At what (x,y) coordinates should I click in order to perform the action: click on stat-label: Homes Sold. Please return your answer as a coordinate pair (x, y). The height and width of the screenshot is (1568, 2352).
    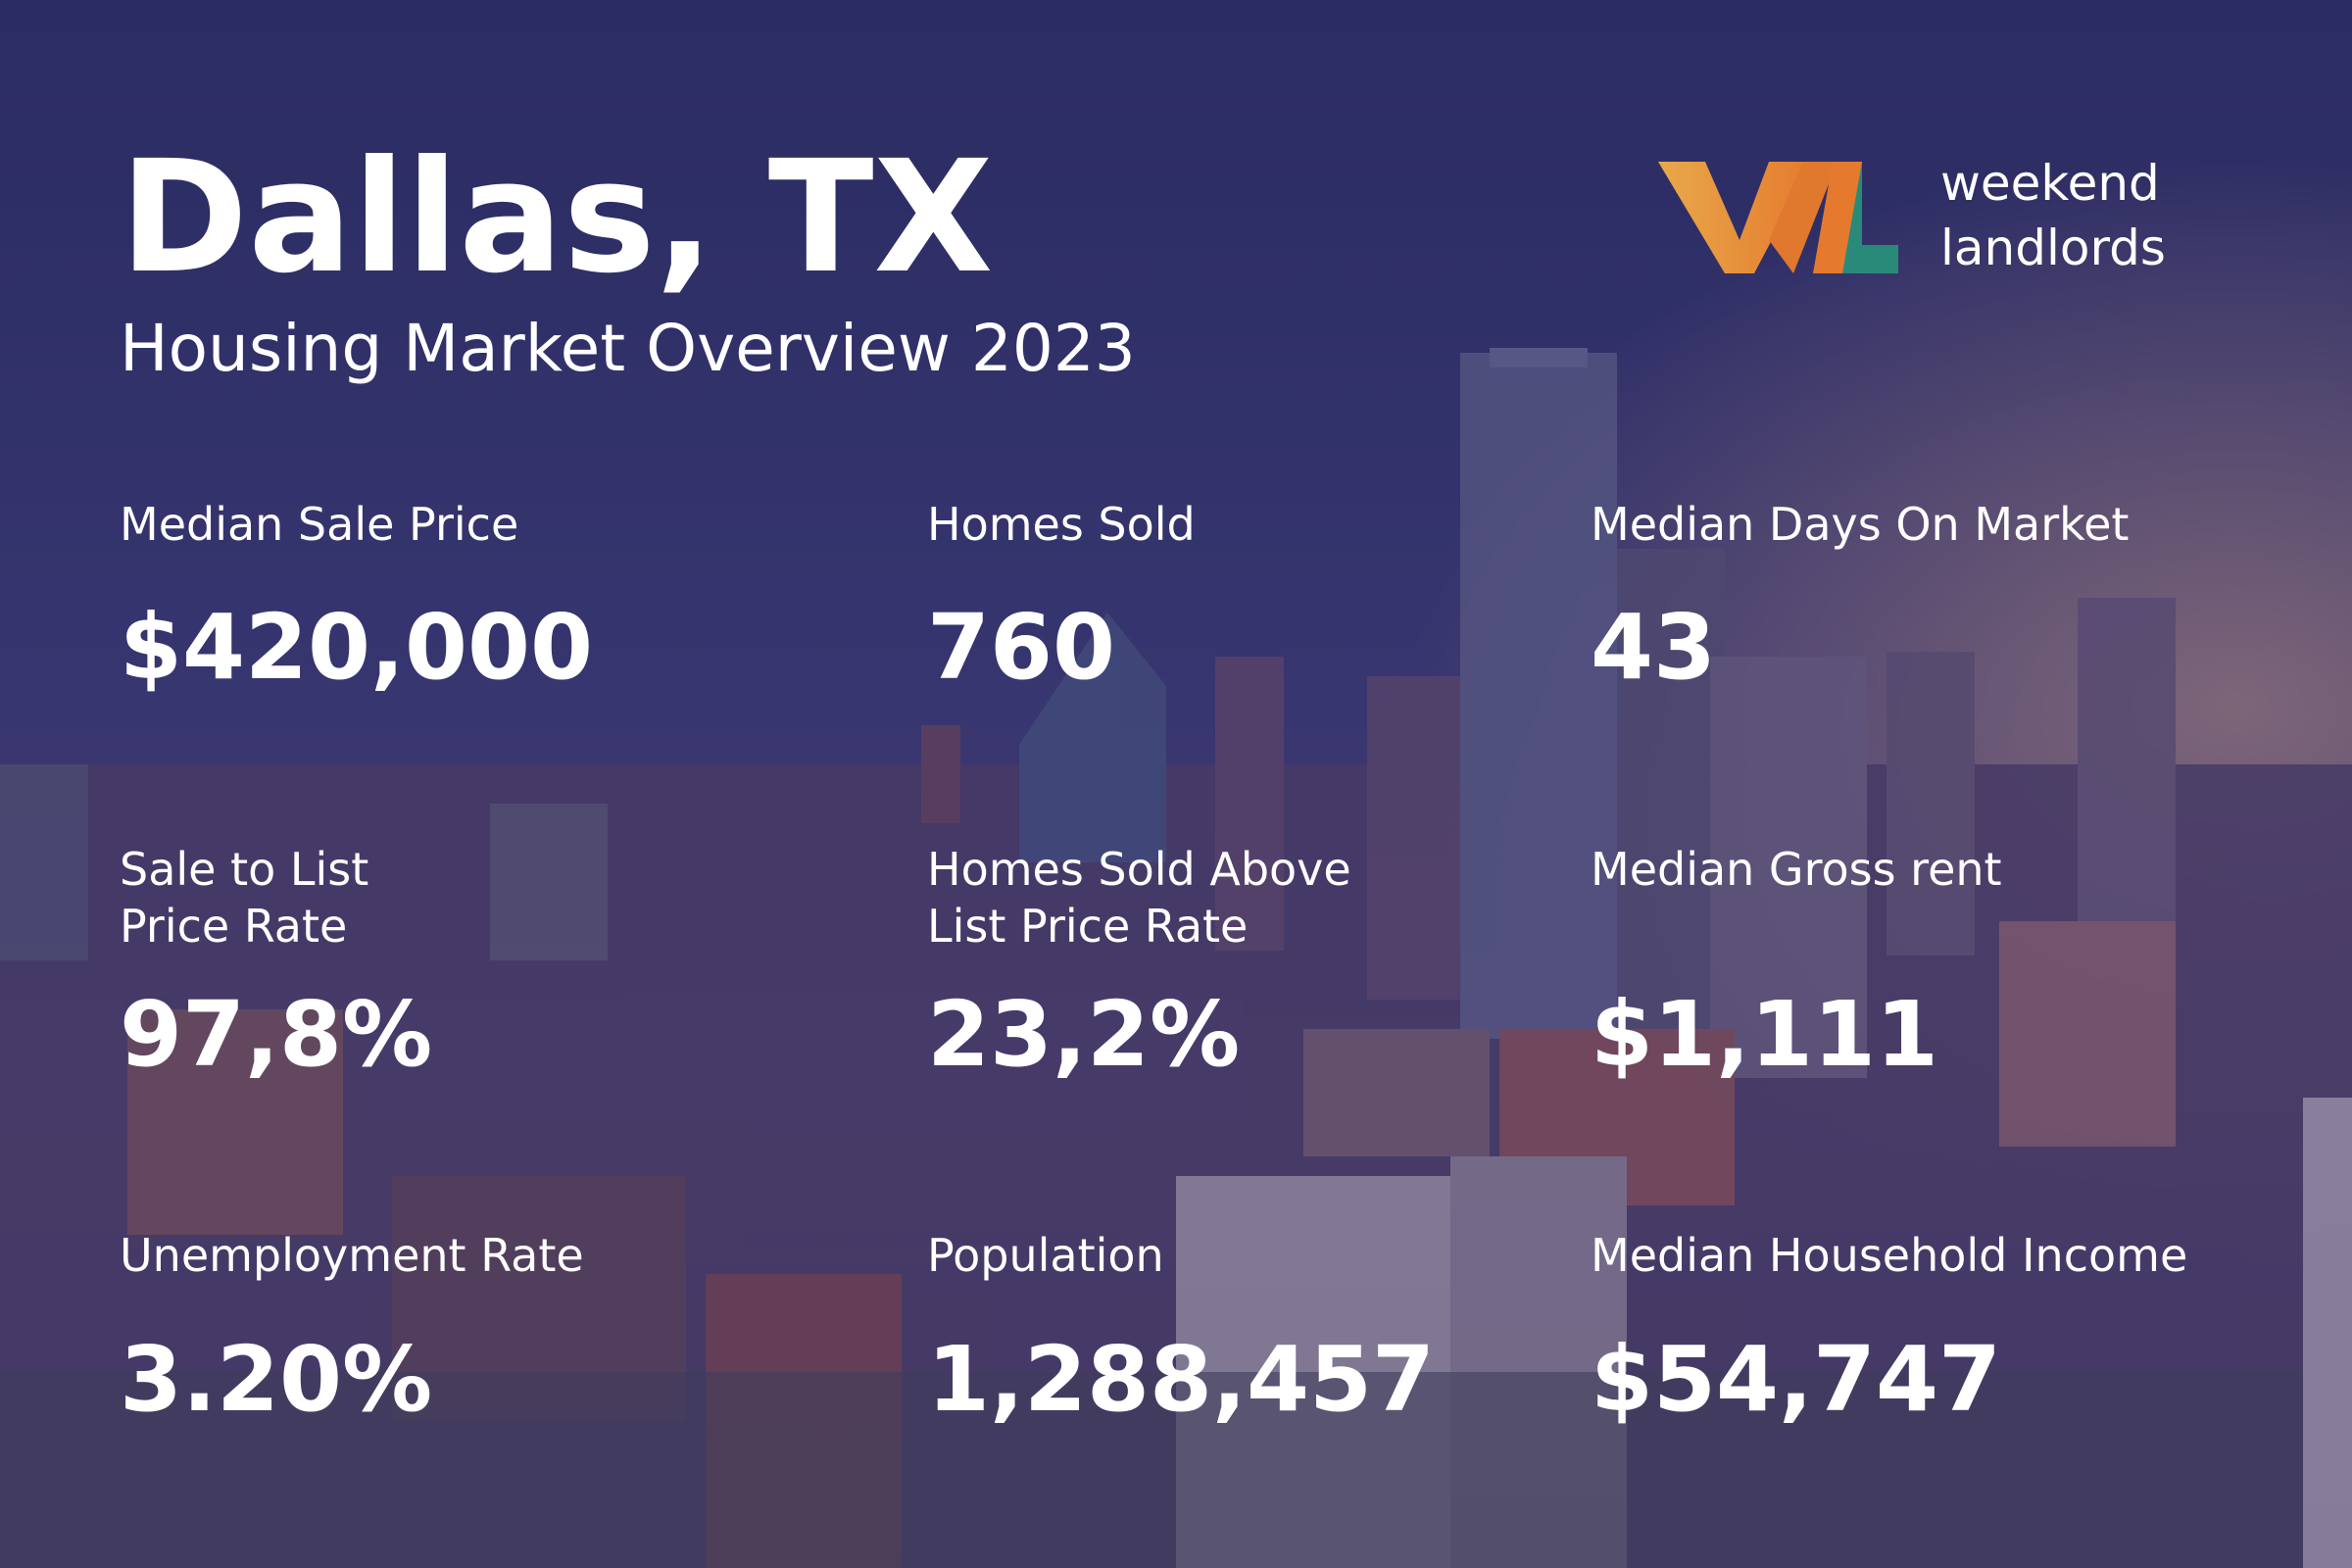
    Looking at the image, I should click on (1061, 524).